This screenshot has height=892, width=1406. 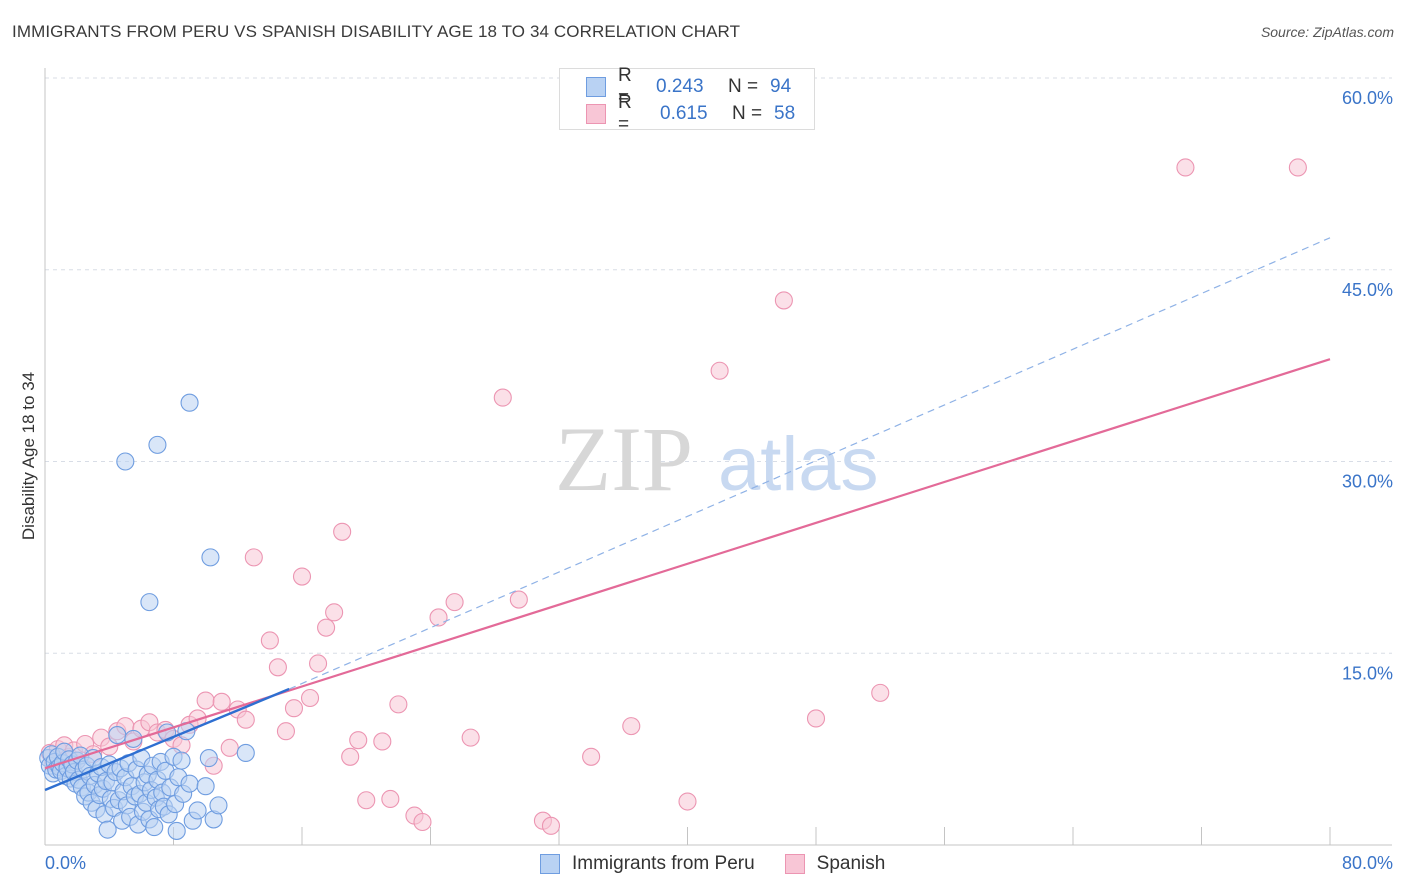 What do you see at coordinates (851, 863) in the screenshot?
I see `legend-label-spanish: Spanish` at bounding box center [851, 863].